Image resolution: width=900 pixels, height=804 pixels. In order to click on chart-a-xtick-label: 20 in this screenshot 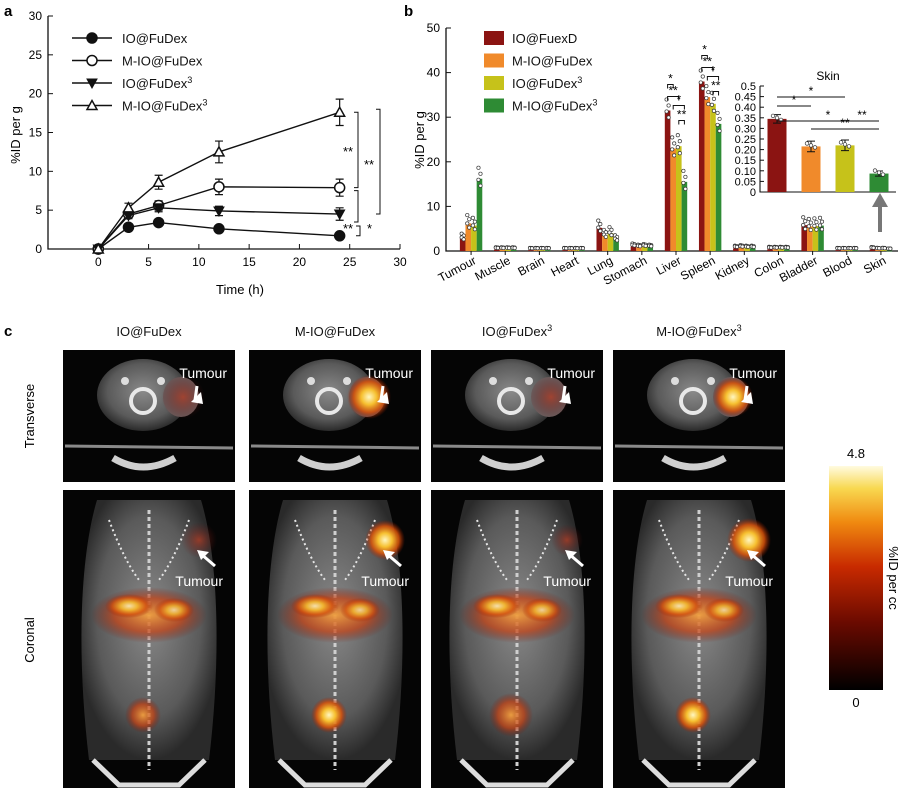, I will do `click(300, 262)`.